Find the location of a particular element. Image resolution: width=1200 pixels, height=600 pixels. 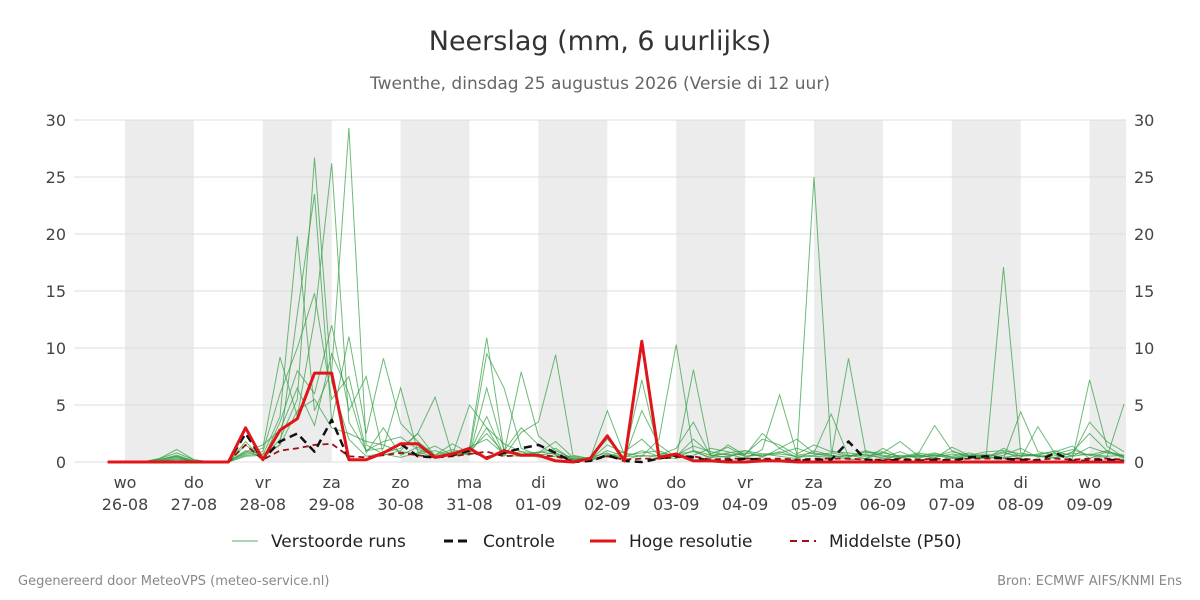

ensemble-run-line is located at coordinates (616, 430).